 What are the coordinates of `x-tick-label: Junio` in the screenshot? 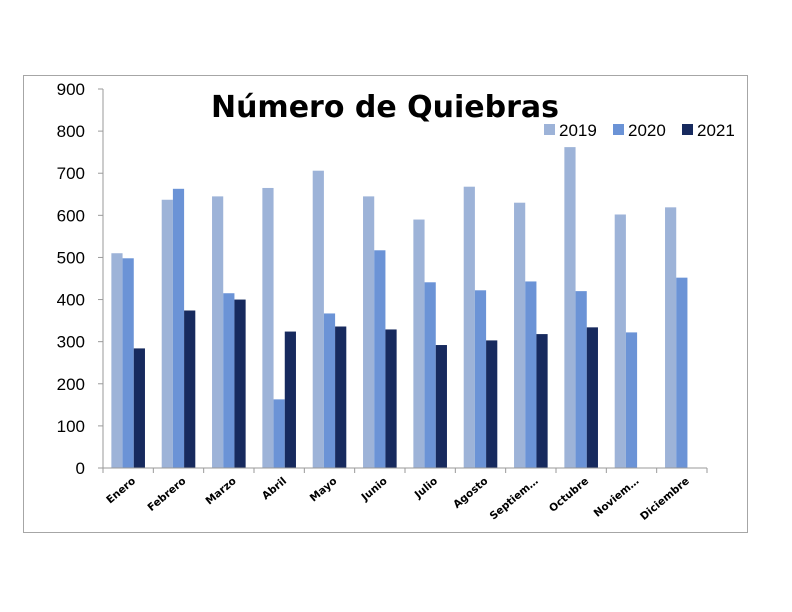 It's located at (374, 489).